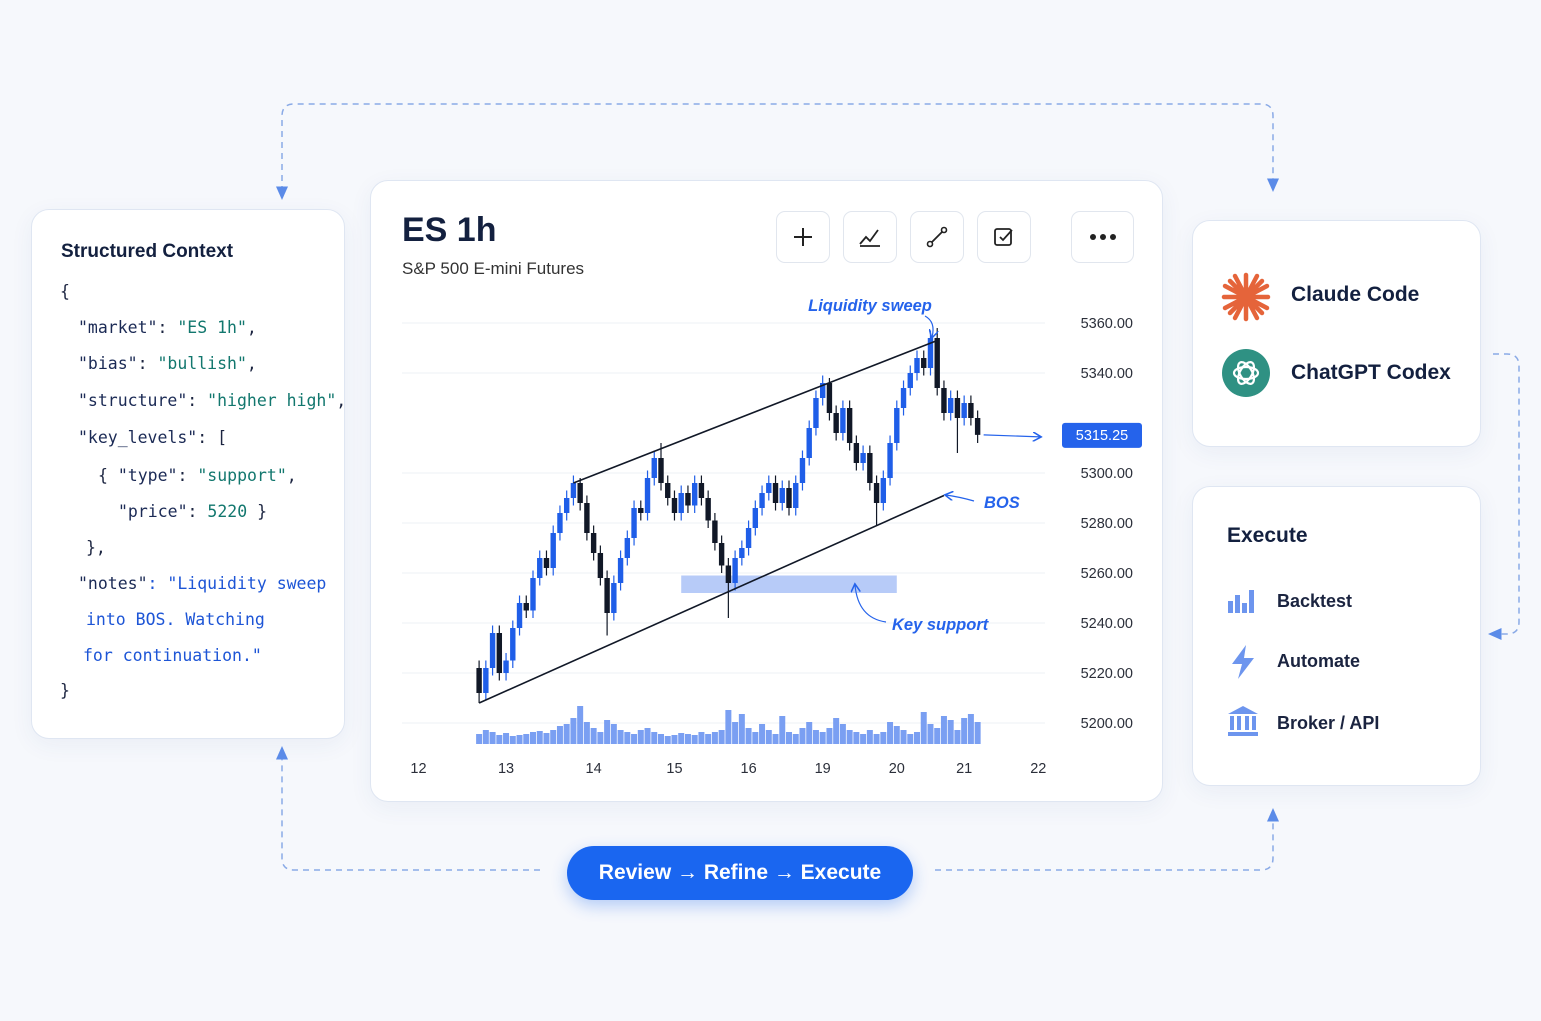 The width and height of the screenshot is (1541, 1021). I want to click on code-line: "structure": "higher high",, so click(212, 400).